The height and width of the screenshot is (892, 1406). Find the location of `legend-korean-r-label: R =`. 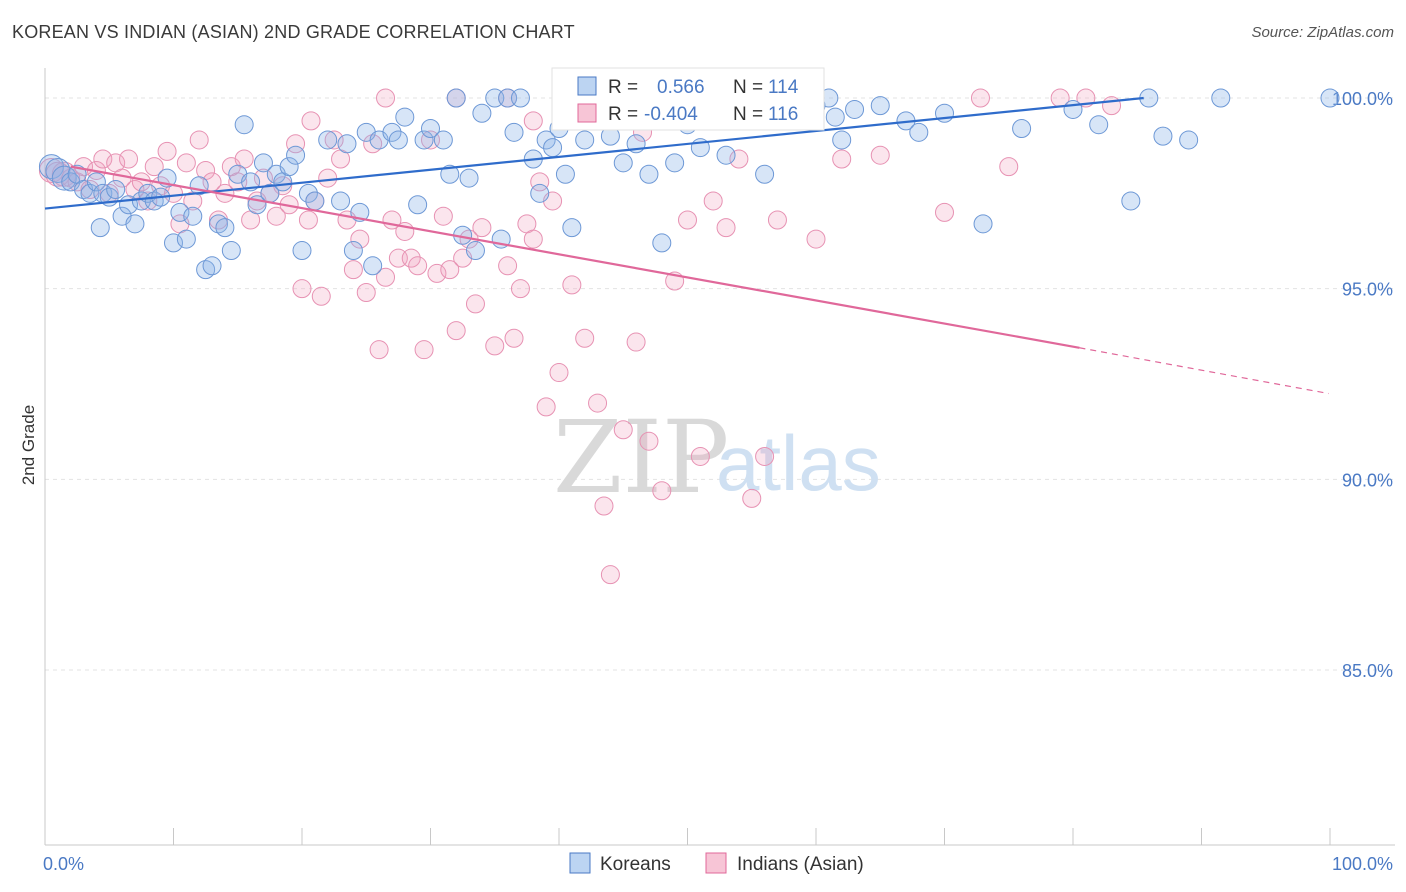

legend-korean-r-label: R = is located at coordinates (623, 87).